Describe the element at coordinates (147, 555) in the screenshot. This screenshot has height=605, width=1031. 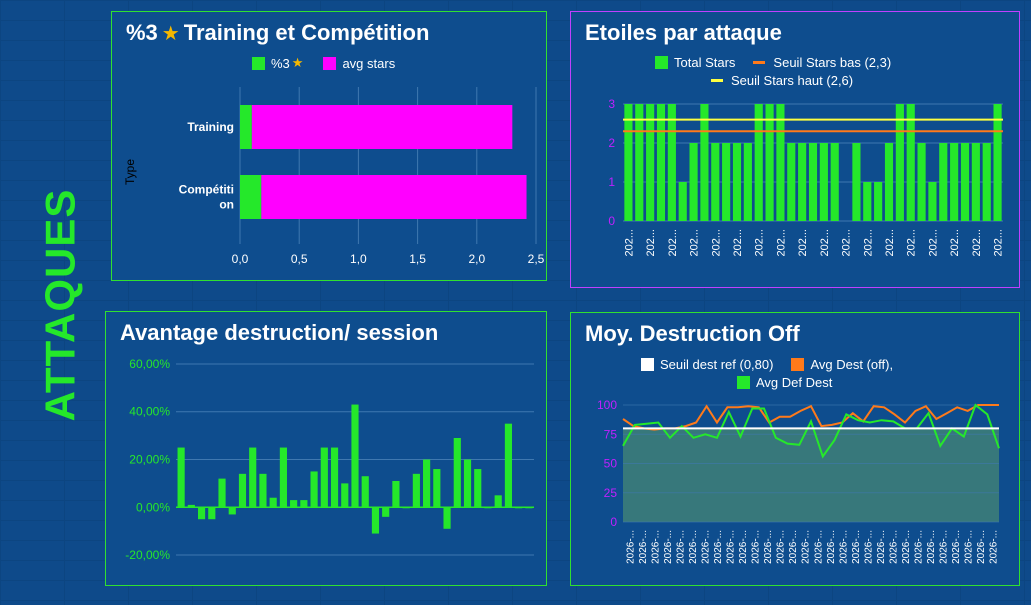
I see `y-tick-label: -20,00%` at that location.